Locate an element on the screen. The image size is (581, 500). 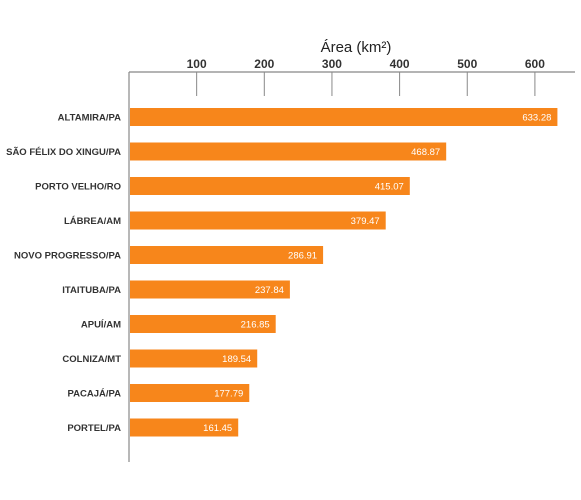
bar-value-label: 177.79 is located at coordinates (228, 394).